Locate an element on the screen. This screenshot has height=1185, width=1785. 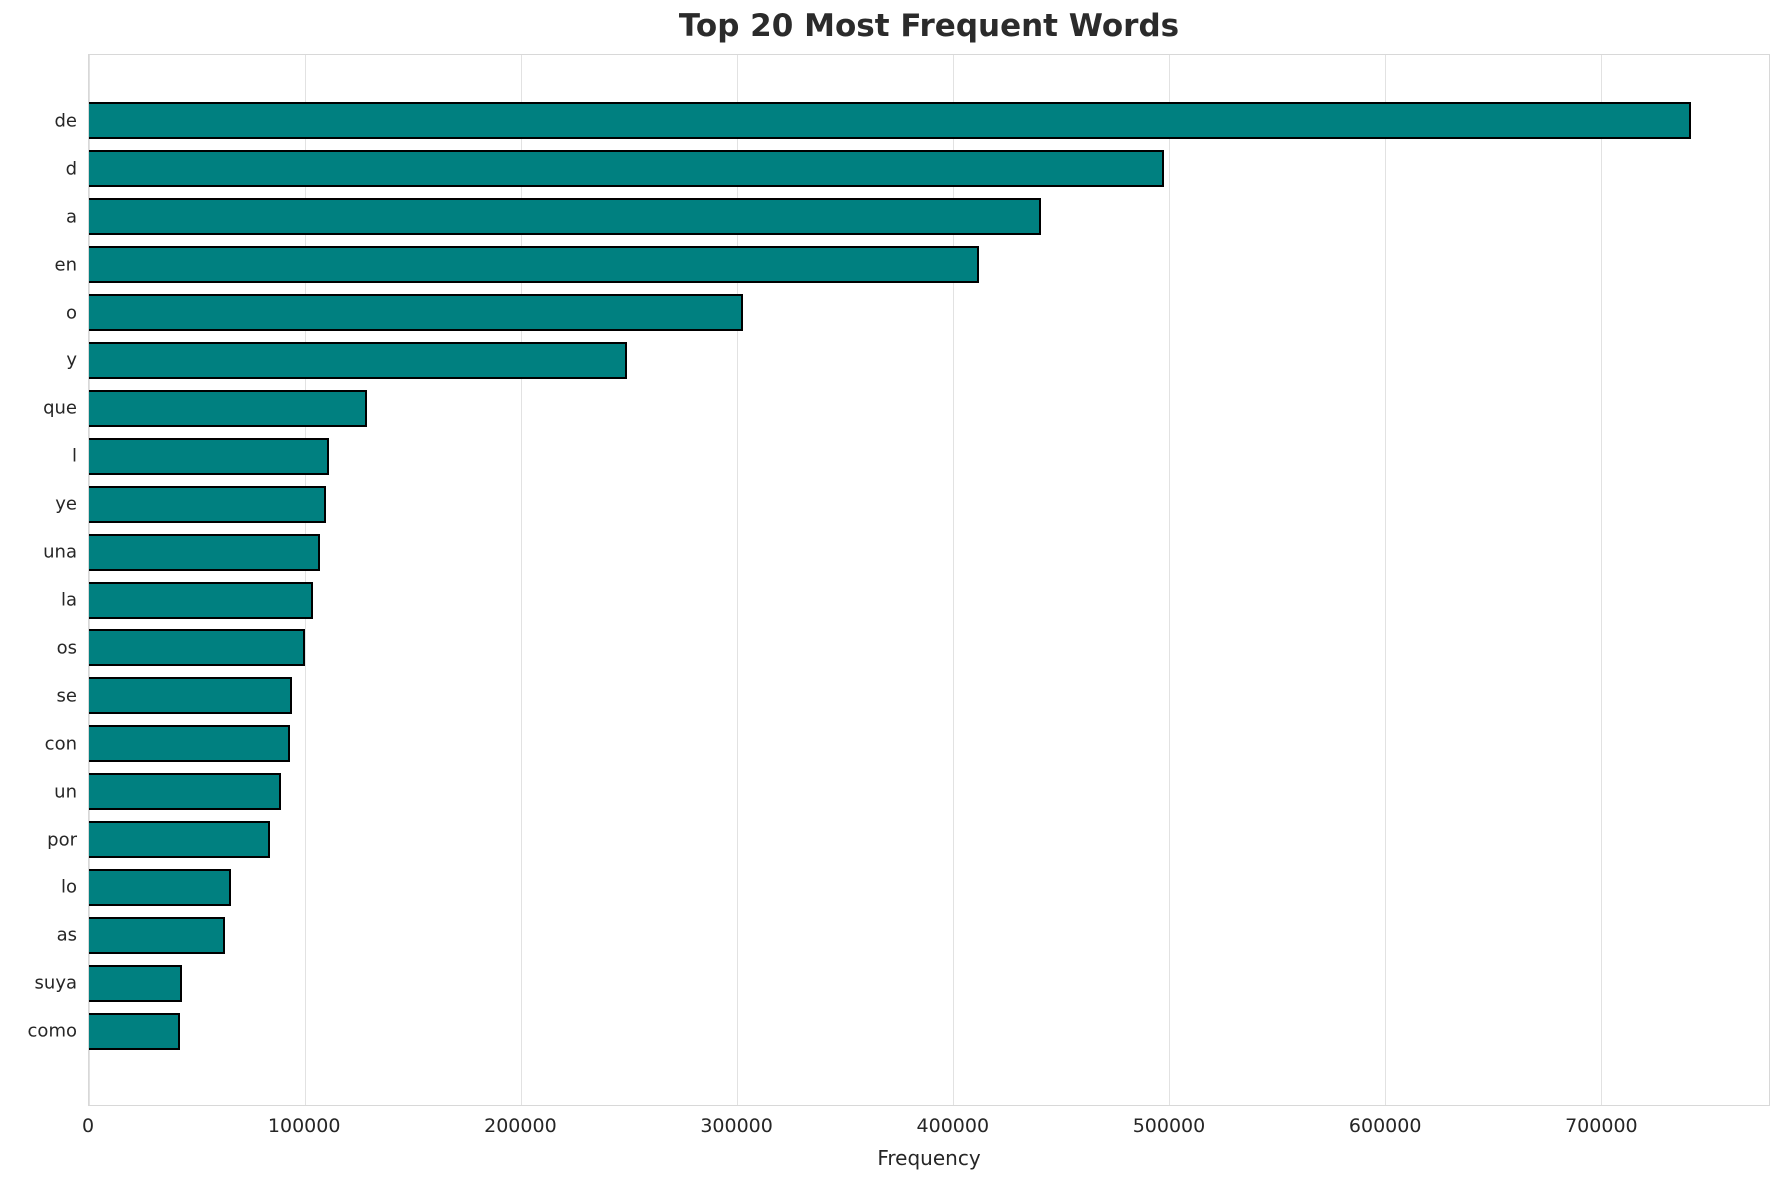
x-tick-label: 600000 is located at coordinates (1385, 1126).